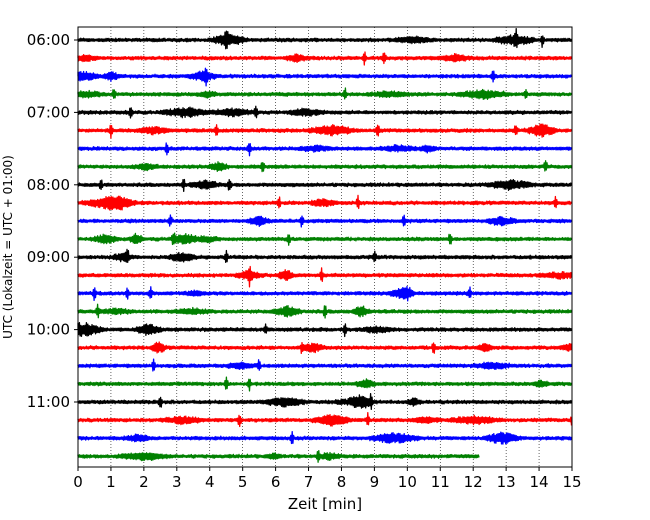 This screenshot has width=650, height=520. What do you see at coordinates (325, 504) in the screenshot?
I see `x-axis-label: Zeit [min]` at bounding box center [325, 504].